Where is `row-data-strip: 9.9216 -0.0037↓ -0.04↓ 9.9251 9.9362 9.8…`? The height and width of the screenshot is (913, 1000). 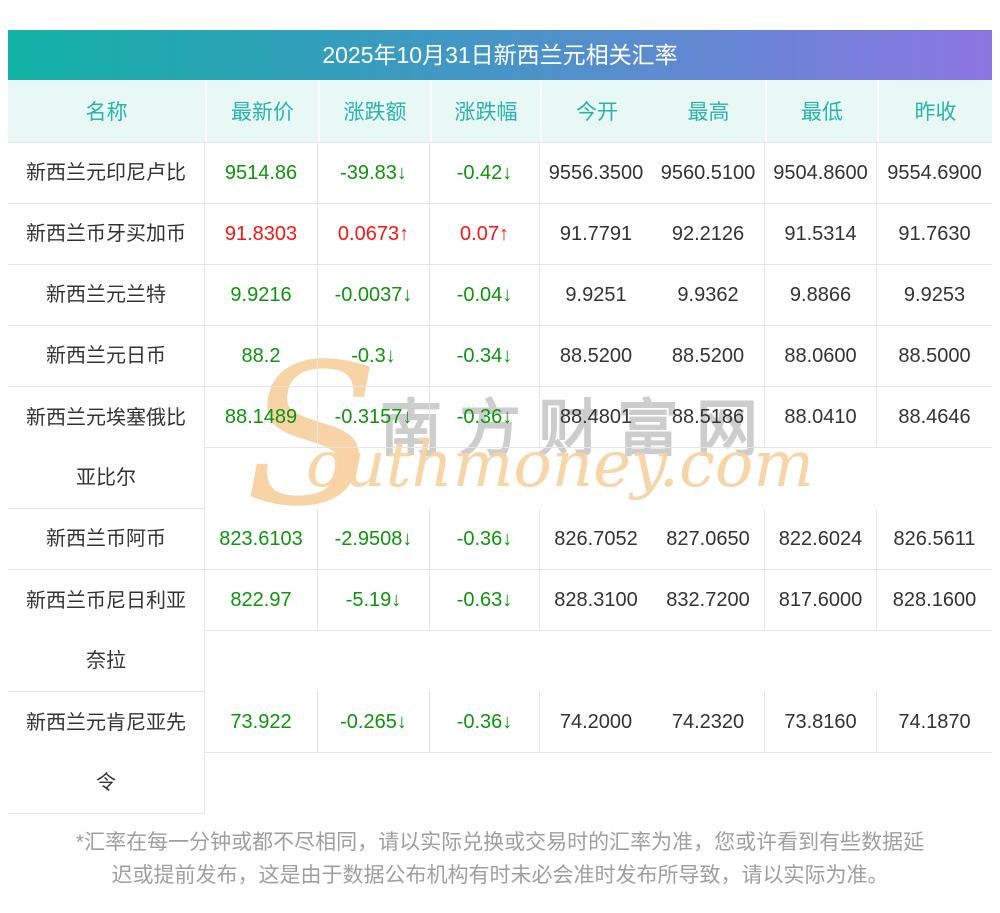 row-data-strip: 9.9216 -0.0037↓ -0.04↓ 9.9251 9.9362 9.8… is located at coordinates (598, 295).